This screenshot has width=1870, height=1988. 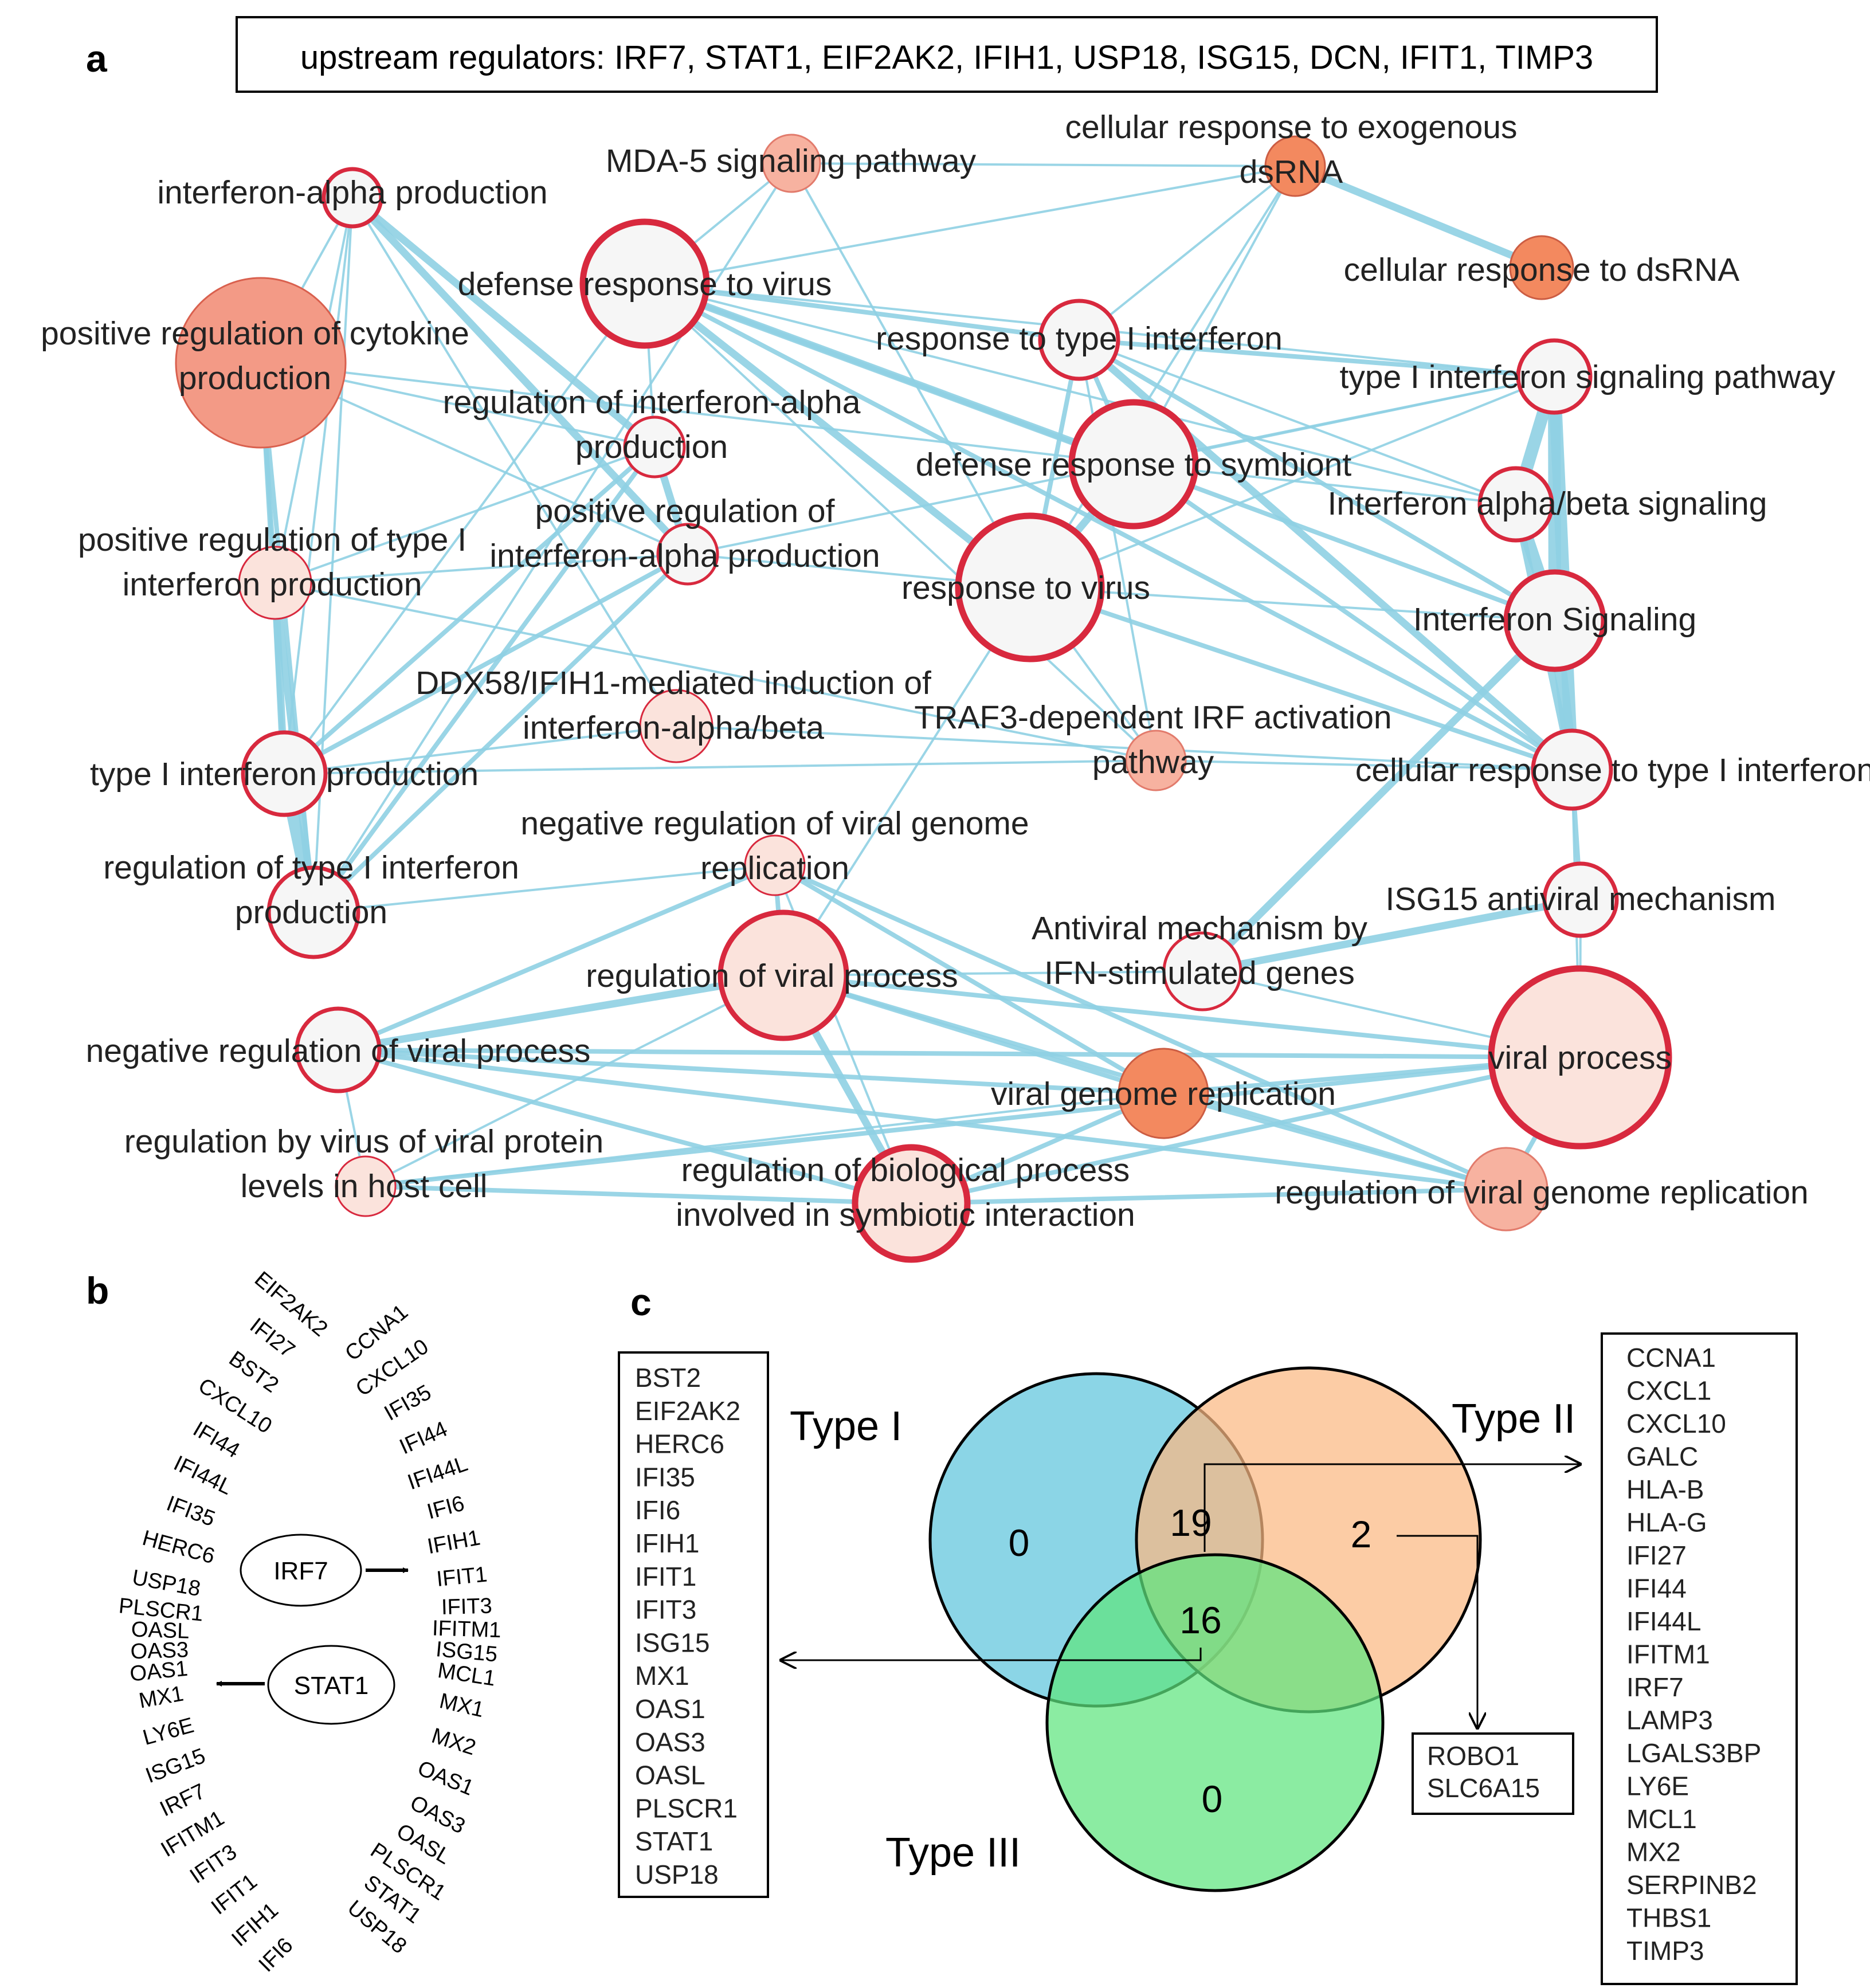 I want to click on list19-gene: THBS1, so click(x=1668, y=1918).